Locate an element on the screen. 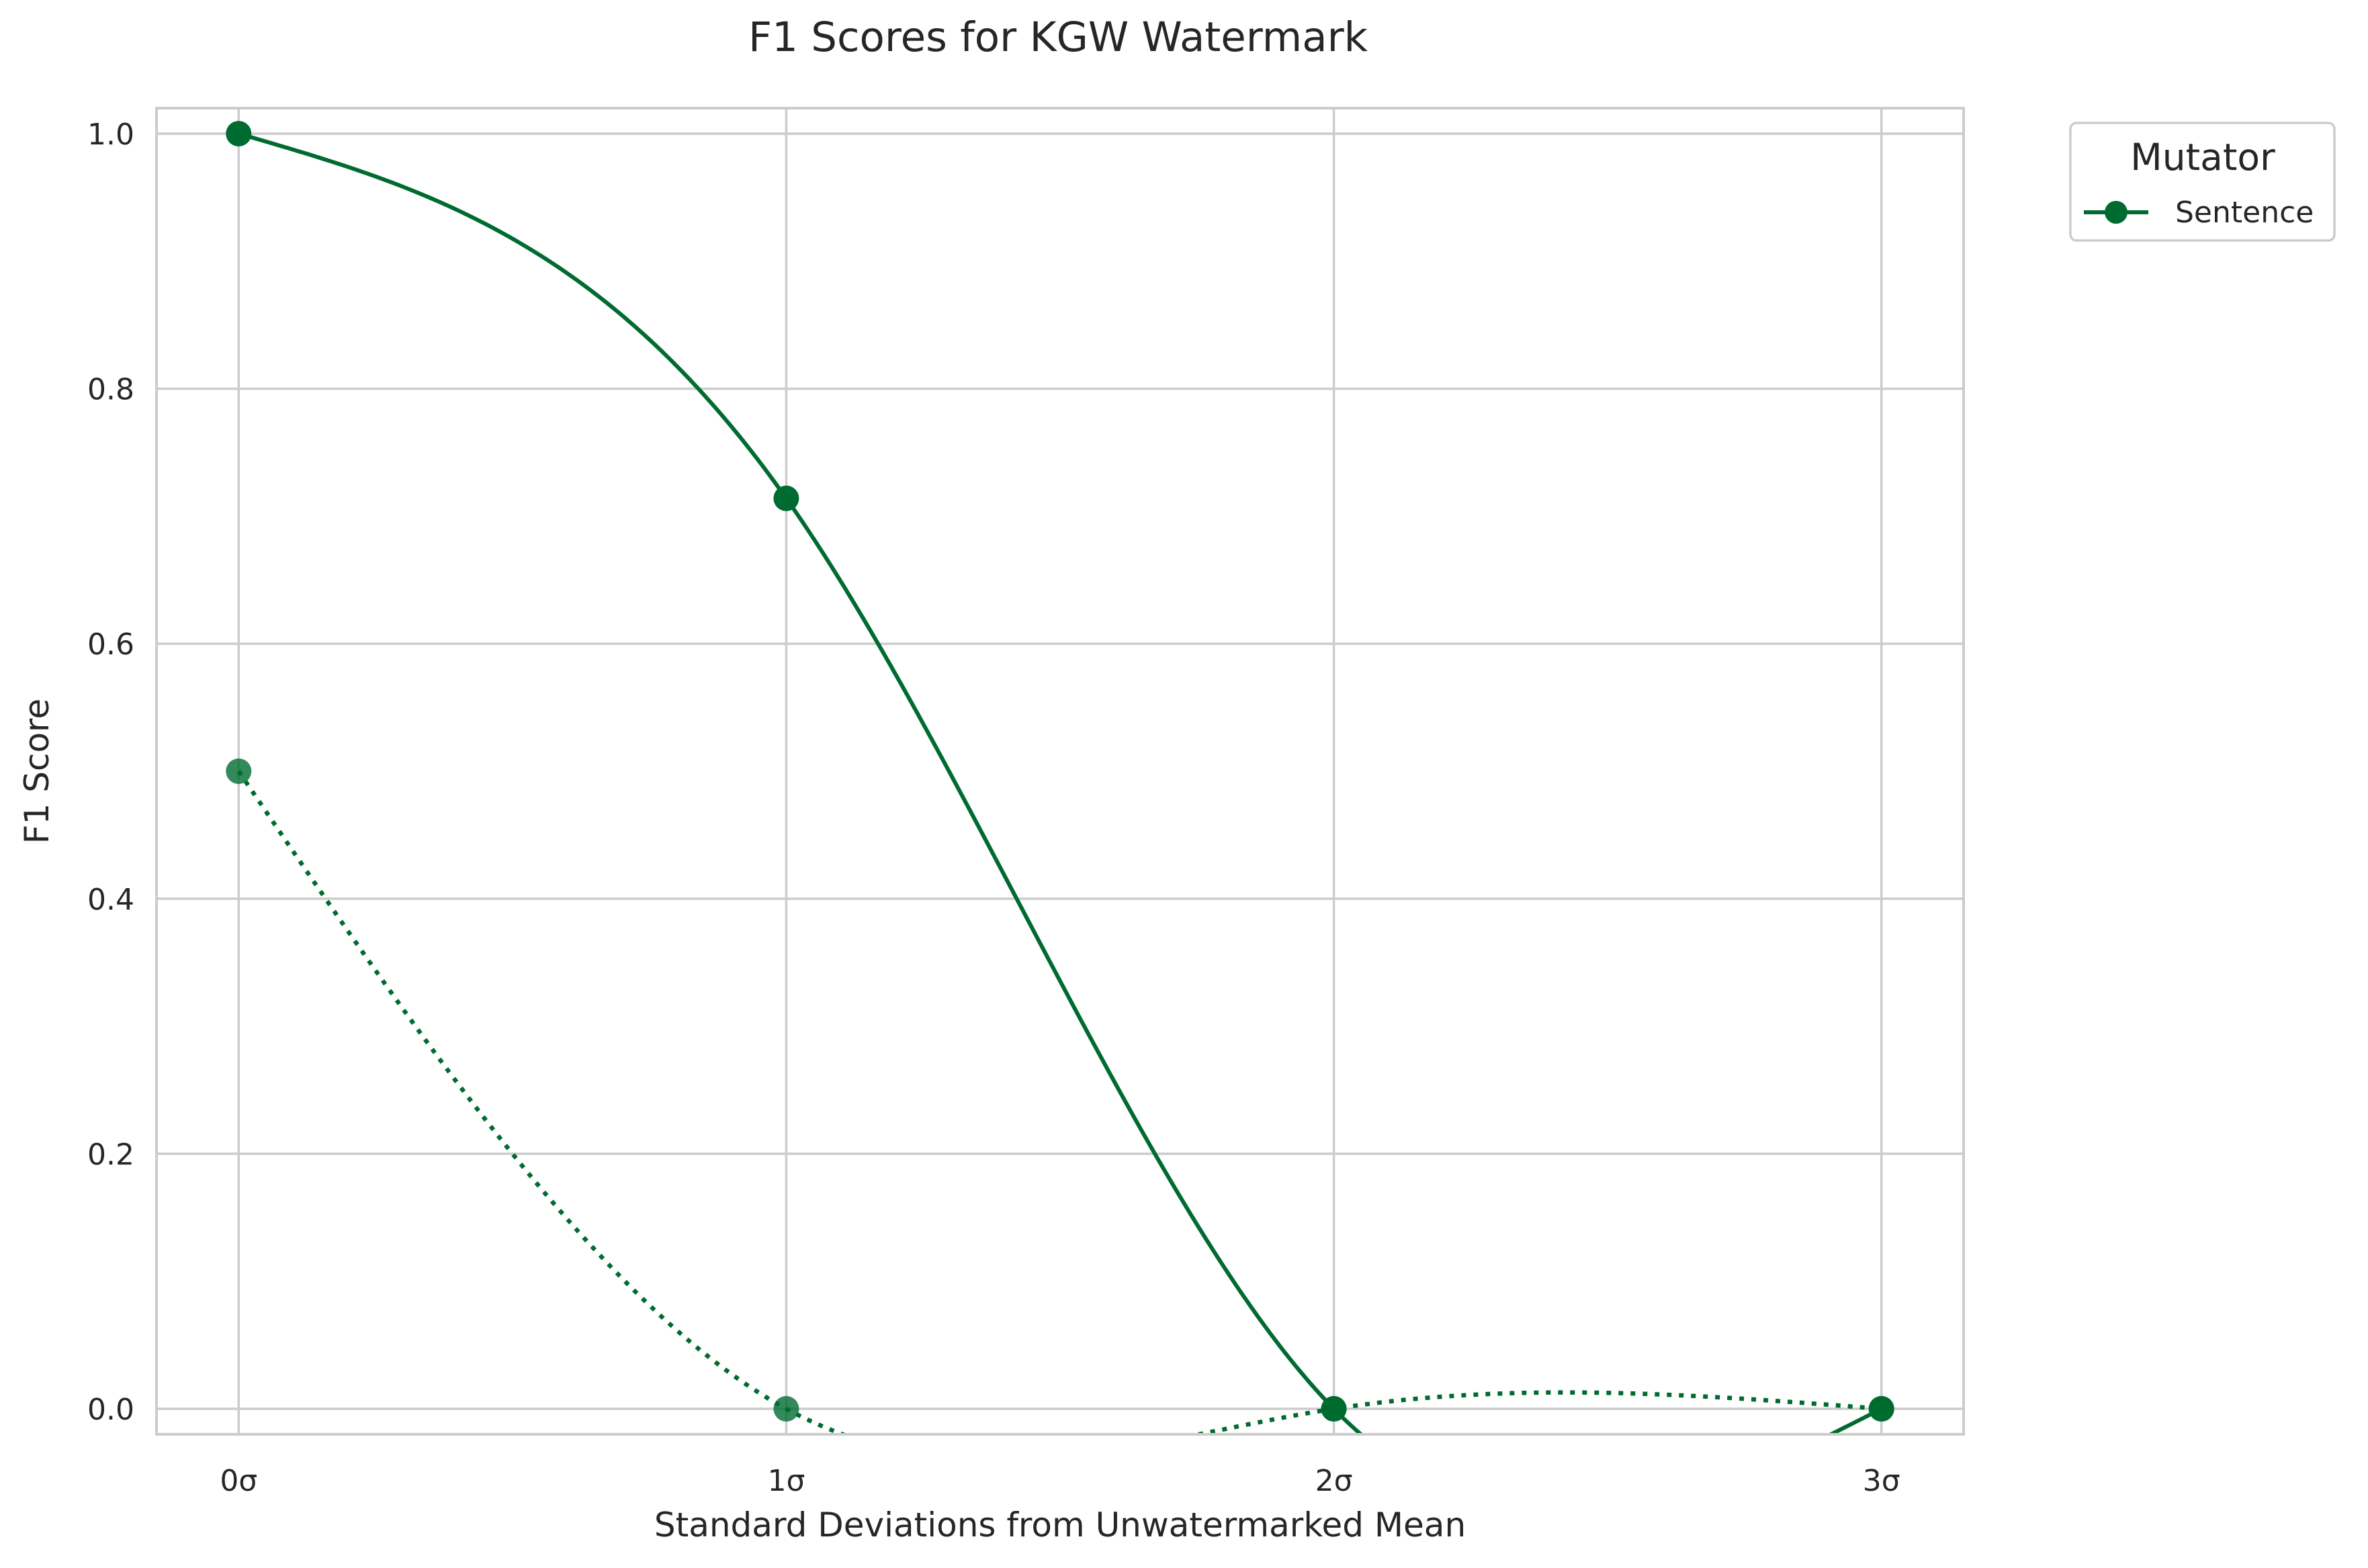 The image size is (2368, 1568). x-tick-label: 3σ is located at coordinates (1882, 1481).